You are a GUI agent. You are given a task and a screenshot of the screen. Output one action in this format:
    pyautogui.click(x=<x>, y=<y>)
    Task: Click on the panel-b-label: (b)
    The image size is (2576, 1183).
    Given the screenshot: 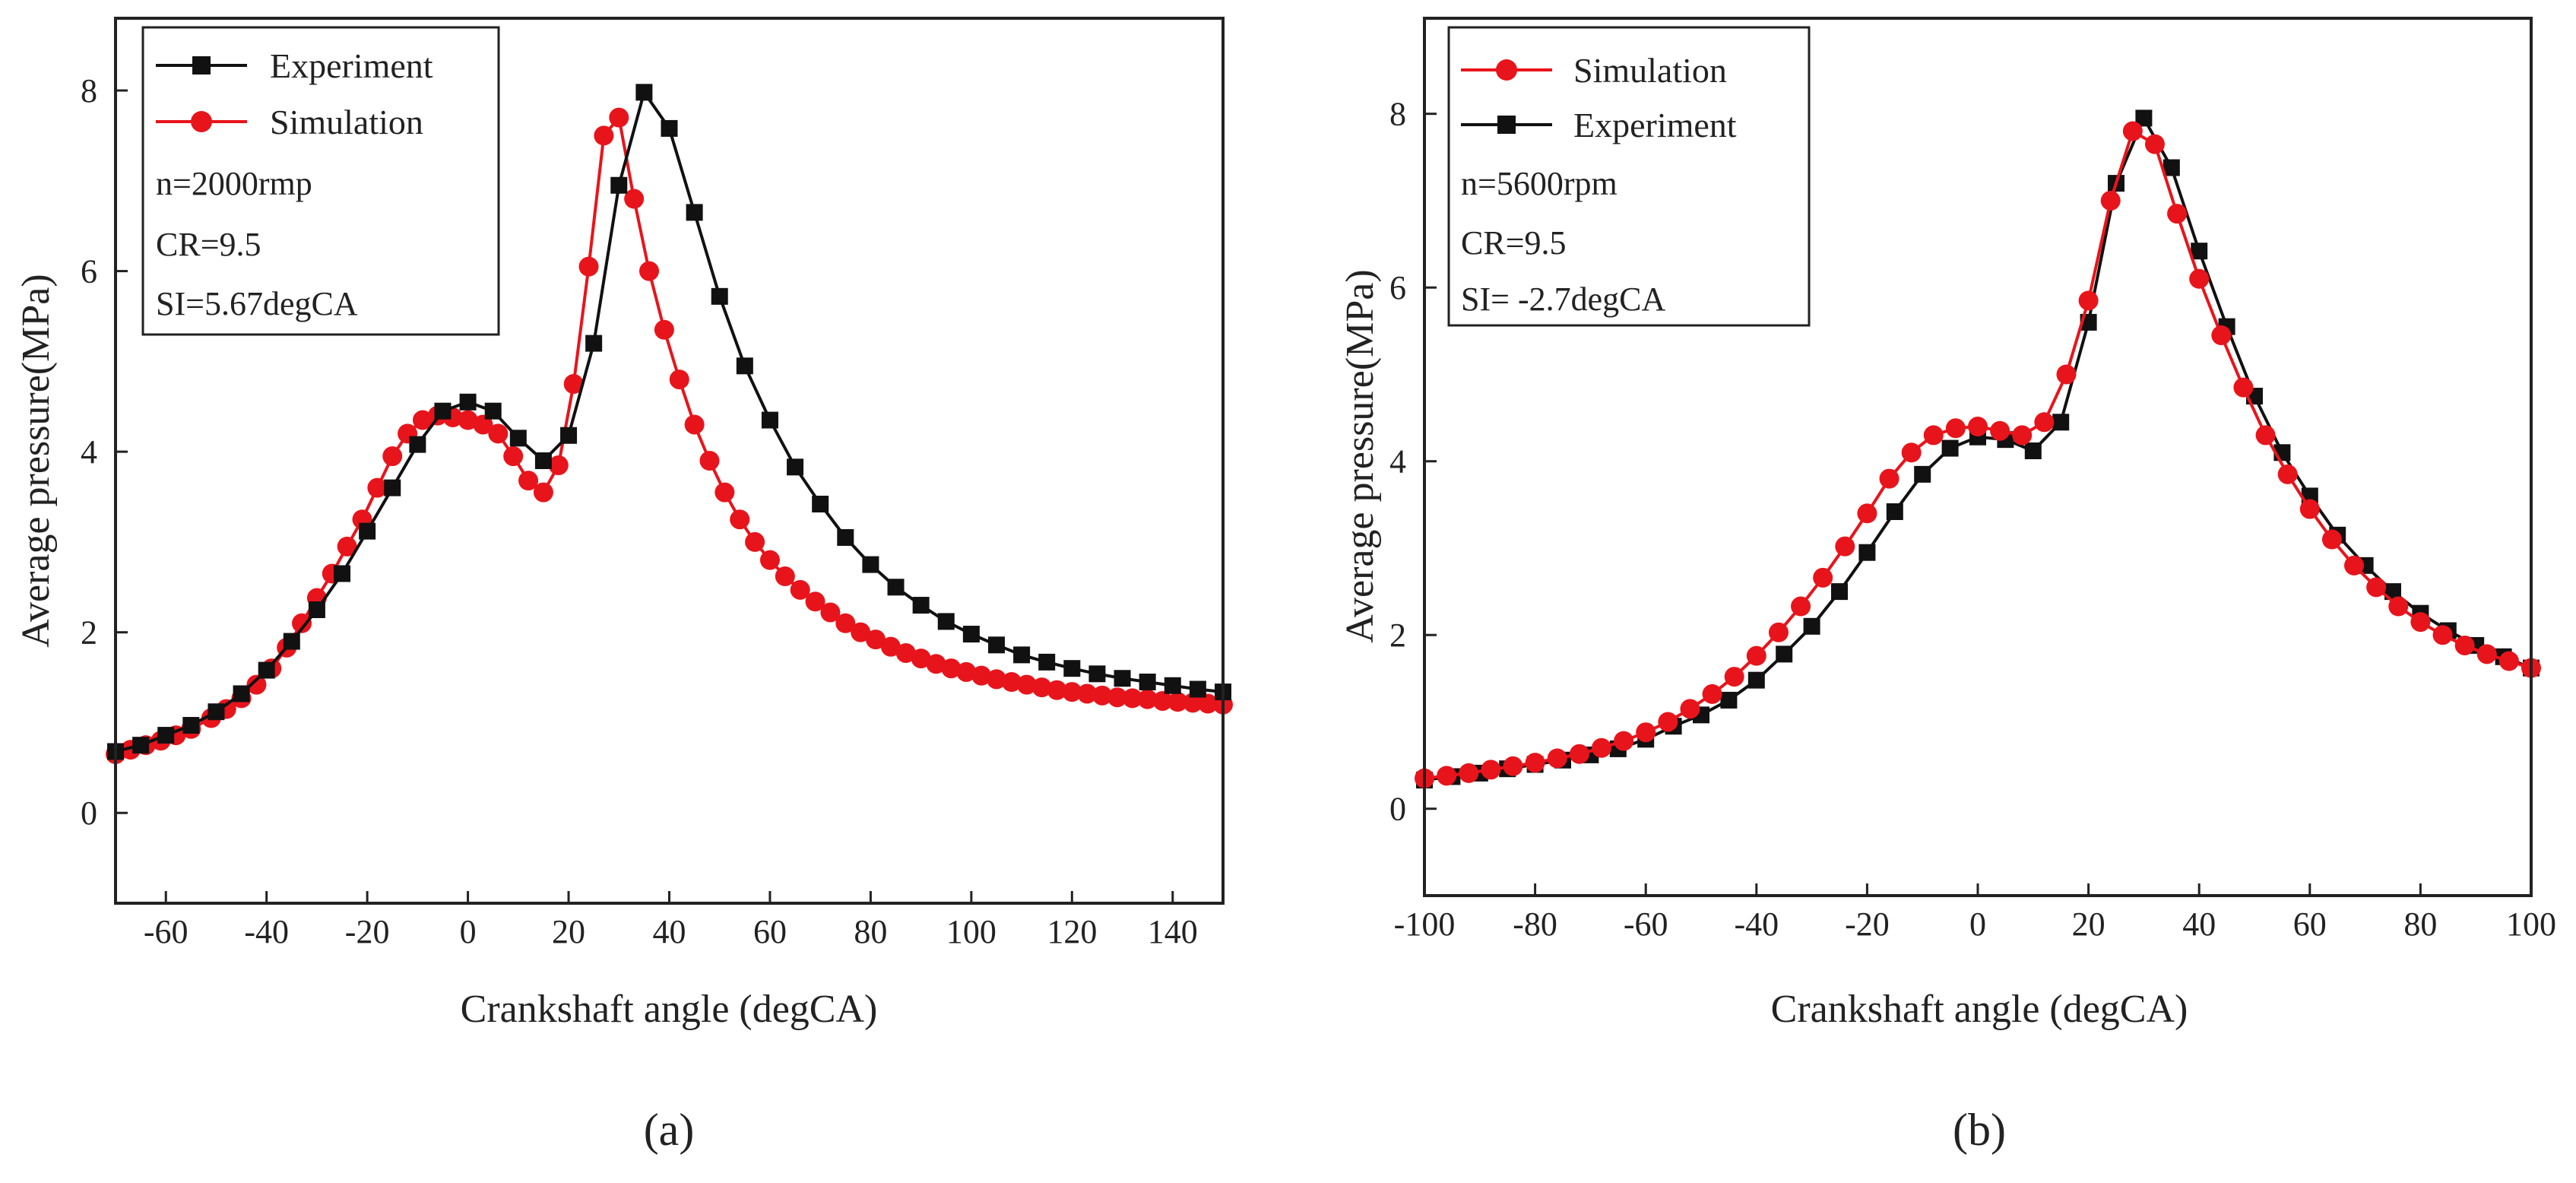 What is the action you would take?
    pyautogui.click(x=1980, y=1130)
    